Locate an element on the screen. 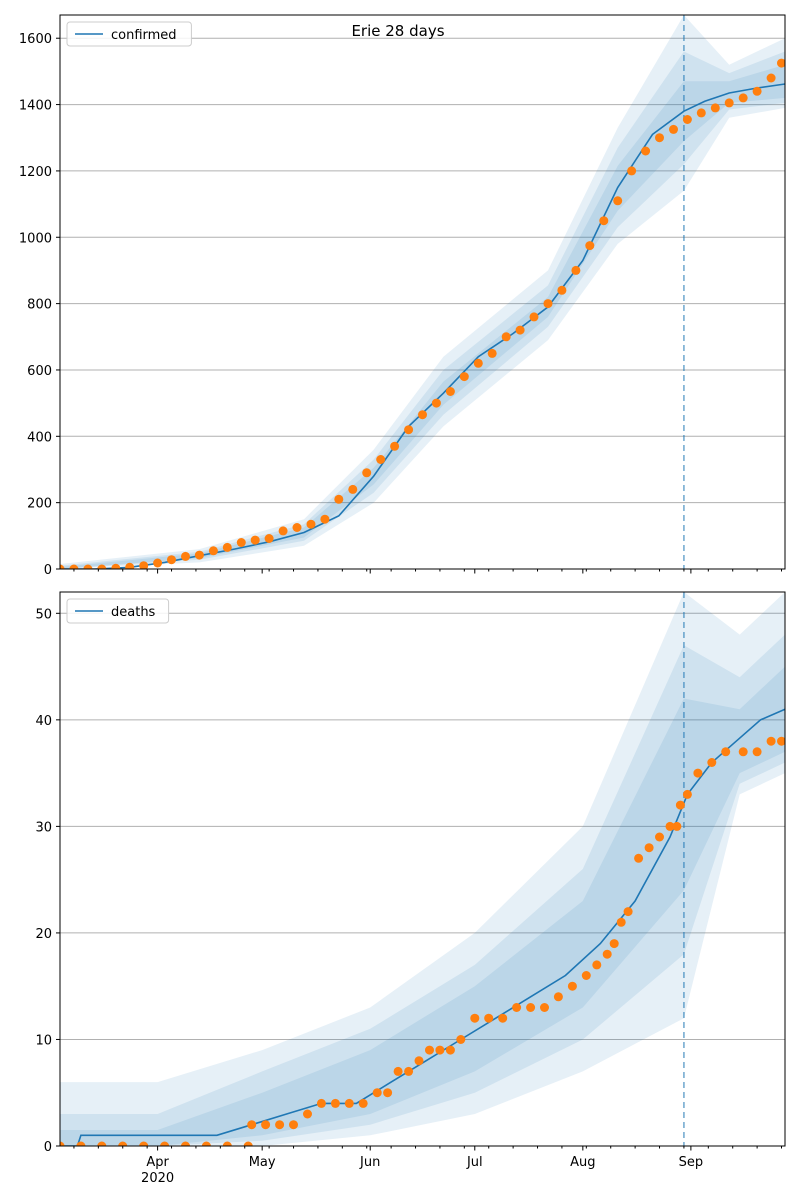  x-tick-label: May is located at coordinates (262, 1162).